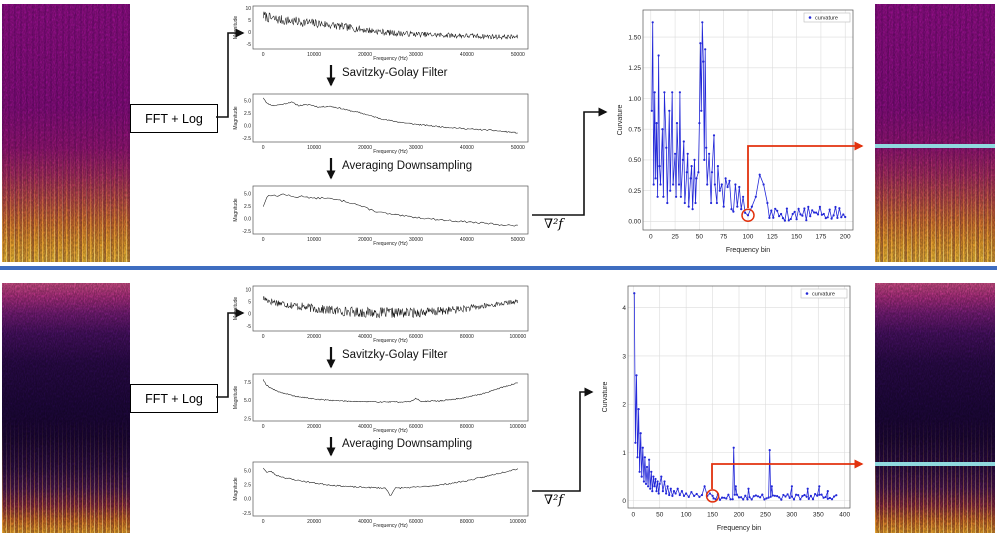  What do you see at coordinates (818, 515) in the screenshot?
I see `svg-text: 350` at bounding box center [818, 515].